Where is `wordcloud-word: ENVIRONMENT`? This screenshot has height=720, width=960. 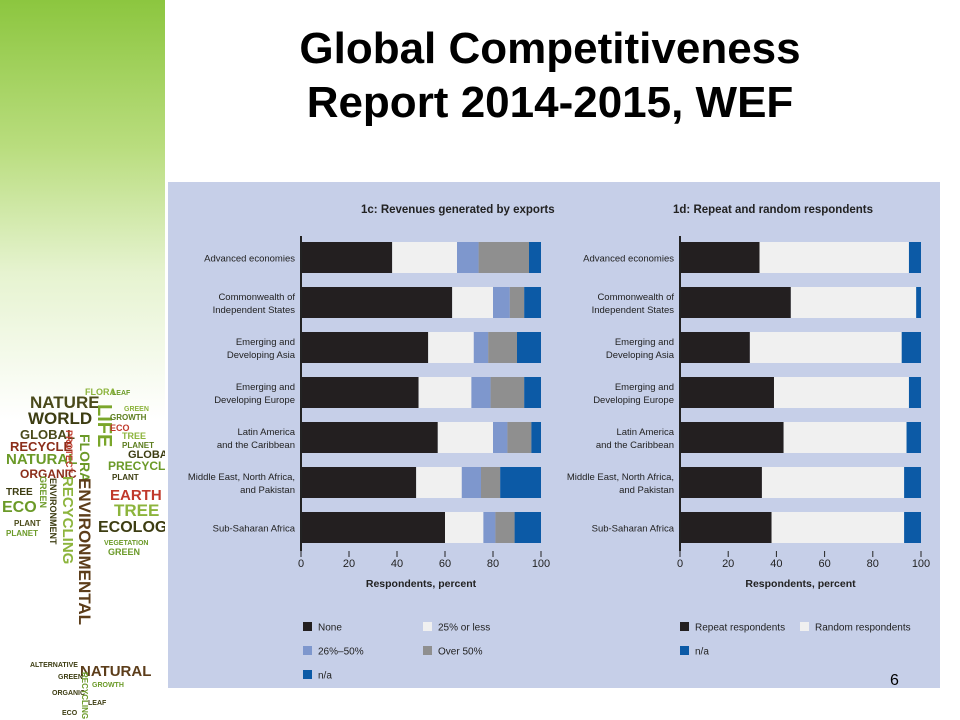 wordcloud-word: ENVIRONMENT is located at coordinates (53, 511).